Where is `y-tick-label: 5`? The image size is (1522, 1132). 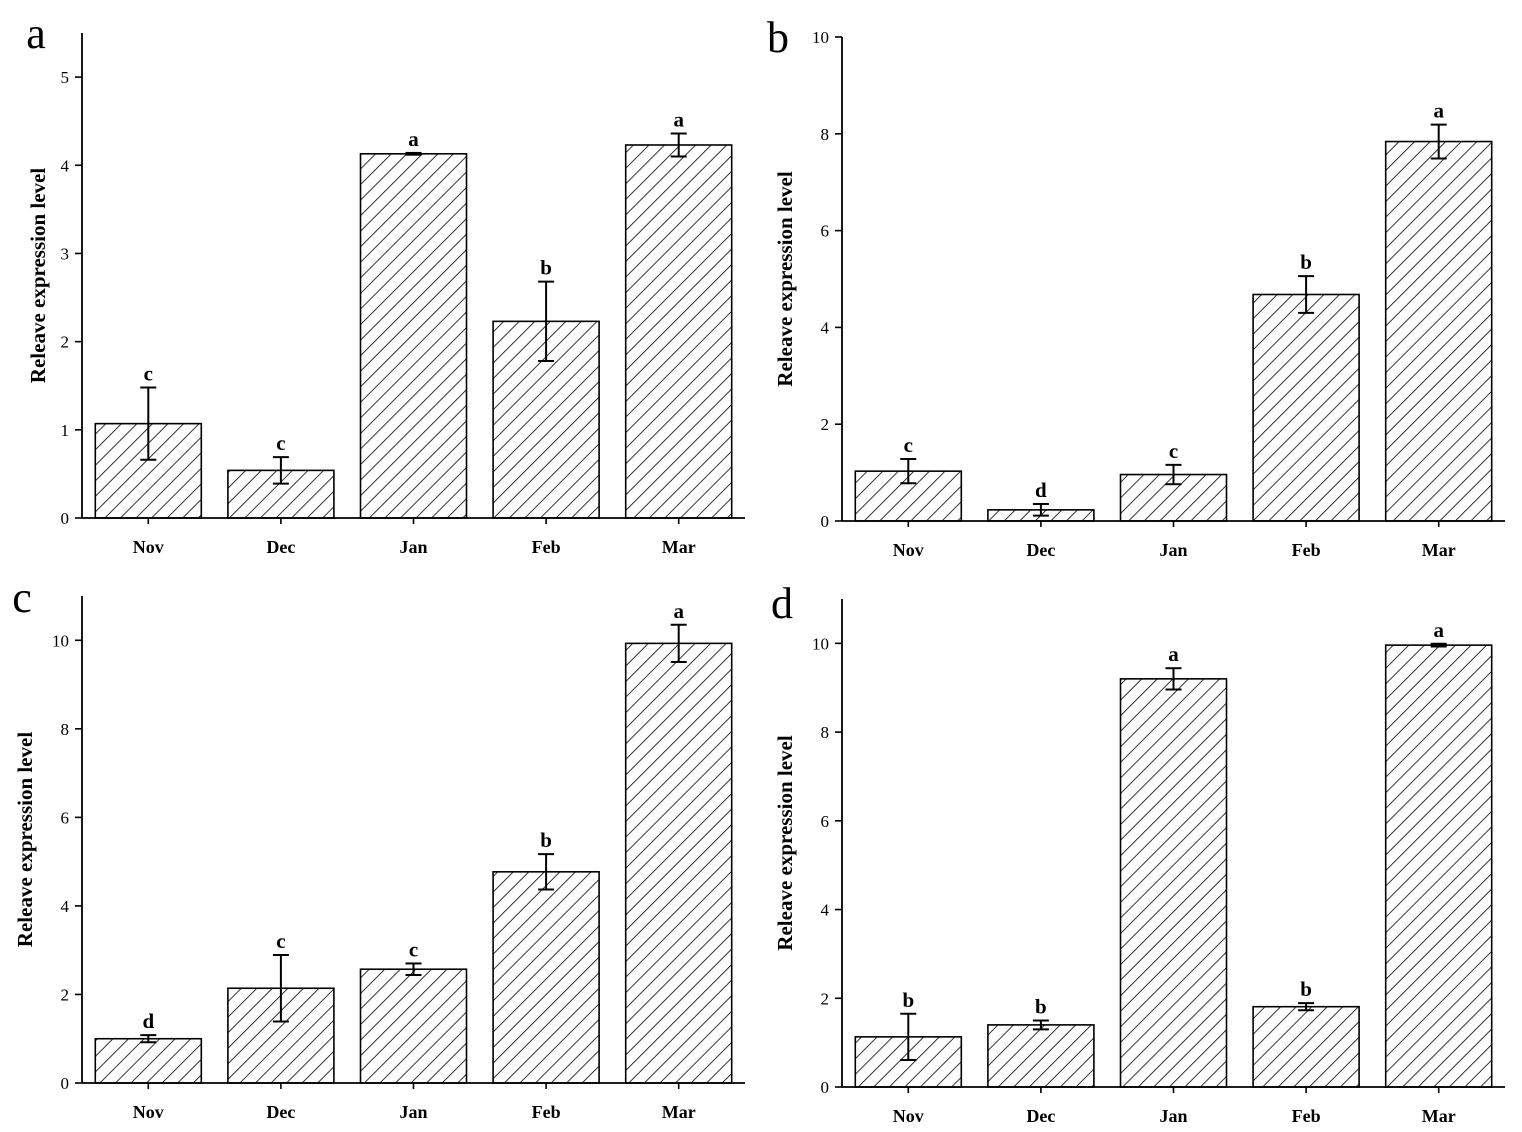 y-tick-label: 5 is located at coordinates (65, 77).